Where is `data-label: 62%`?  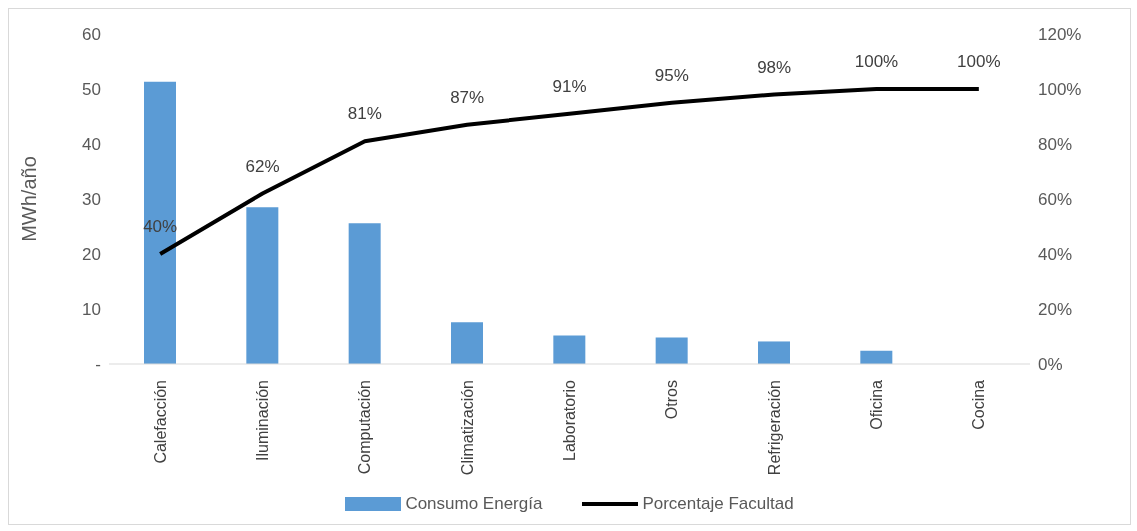
data-label: 62% is located at coordinates (262, 166).